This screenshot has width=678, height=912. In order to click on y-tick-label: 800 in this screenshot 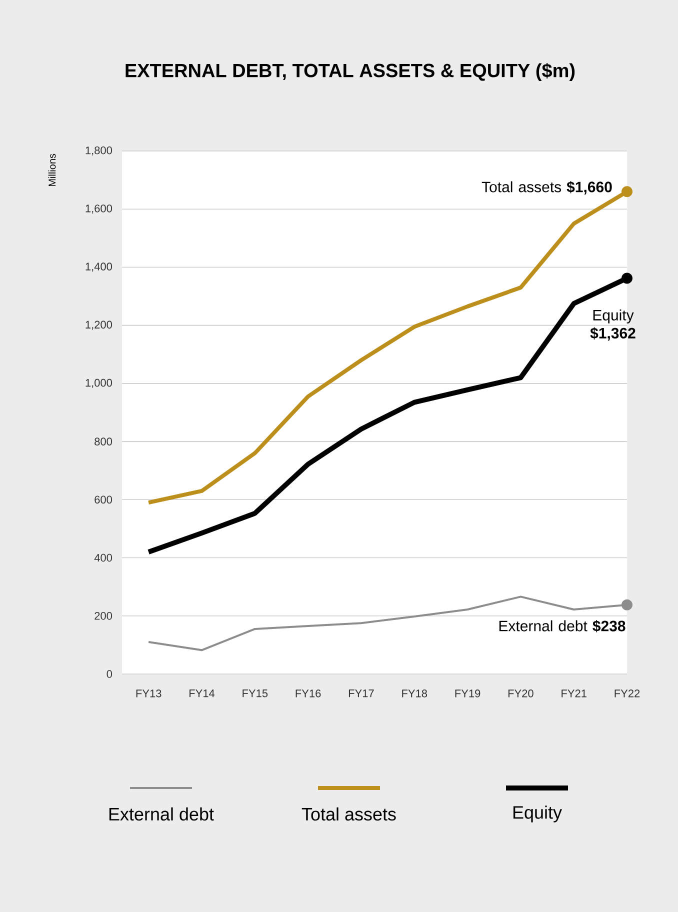, I will do `click(103, 442)`.